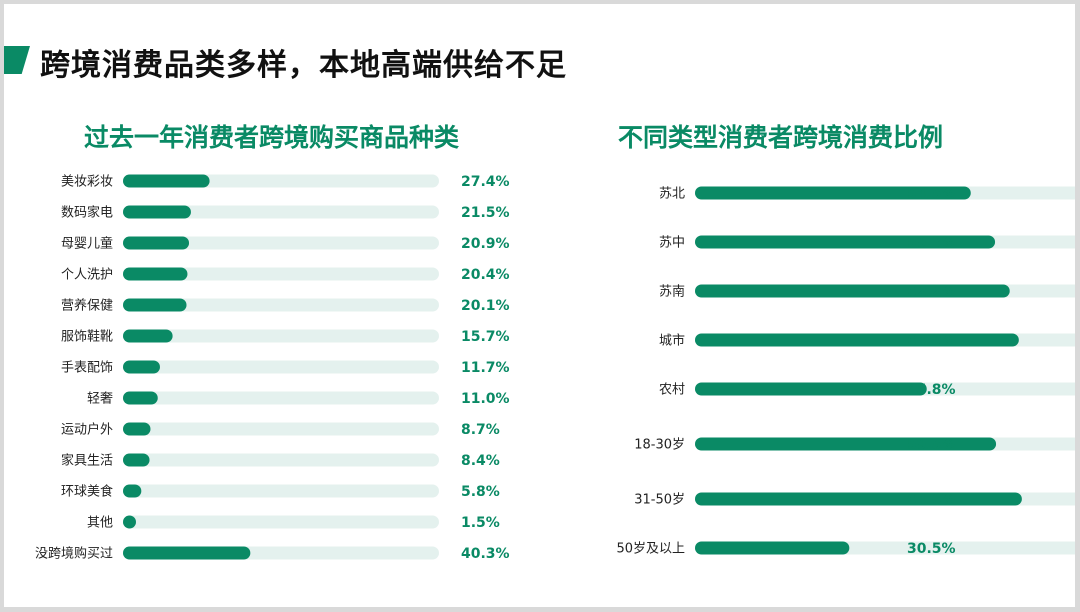 The image size is (1080, 612). What do you see at coordinates (74, 554) in the screenshot?
I see `category-label: 没跨境购买过` at bounding box center [74, 554].